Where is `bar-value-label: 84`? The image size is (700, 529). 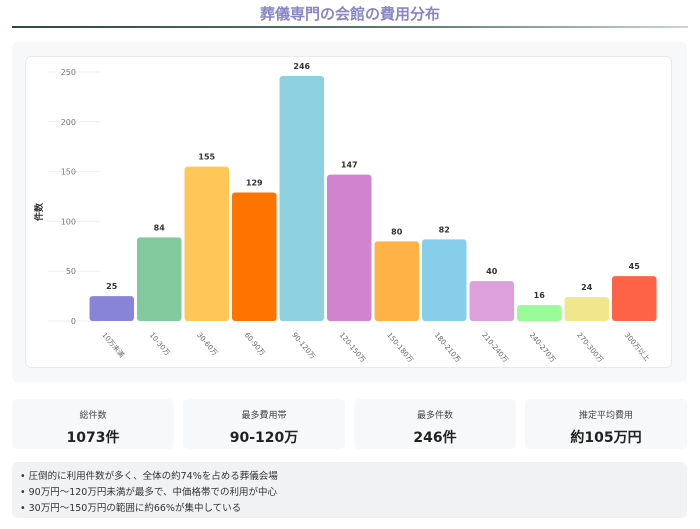 bar-value-label: 84 is located at coordinates (160, 227).